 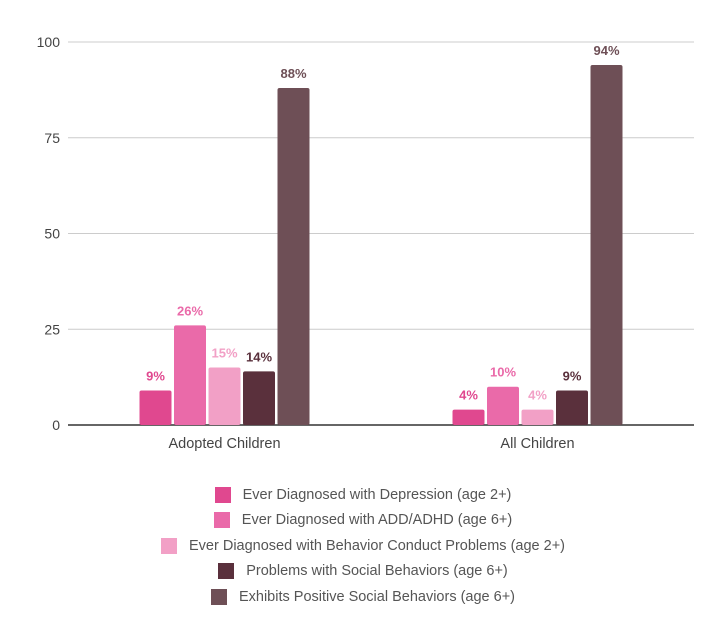 What do you see at coordinates (224, 353) in the screenshot?
I see `data-label: 15%` at bounding box center [224, 353].